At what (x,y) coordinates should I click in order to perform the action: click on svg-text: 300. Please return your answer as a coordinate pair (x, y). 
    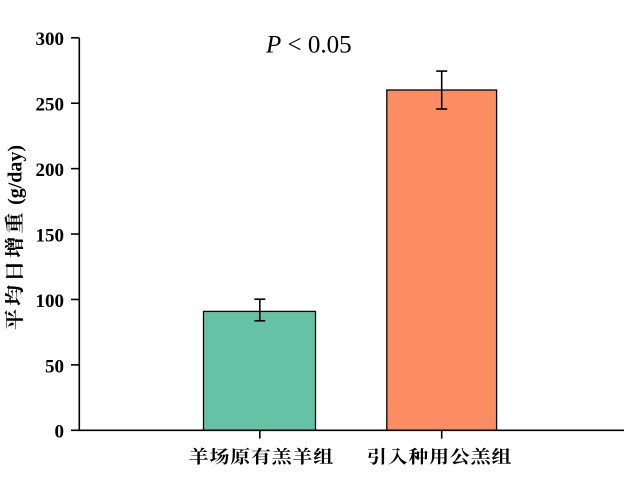
    Looking at the image, I should click on (50, 39).